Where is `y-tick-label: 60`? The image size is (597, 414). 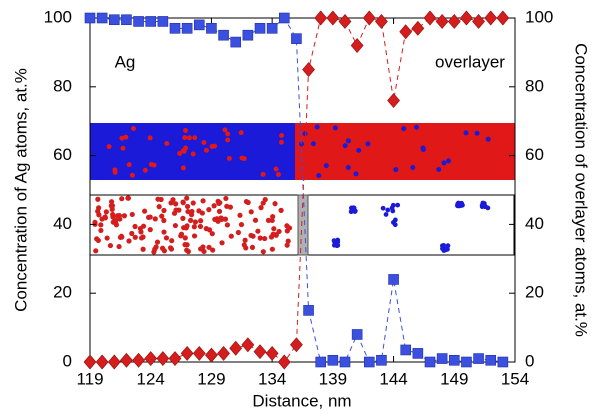
y-tick-label: 60 is located at coordinates (62, 154).